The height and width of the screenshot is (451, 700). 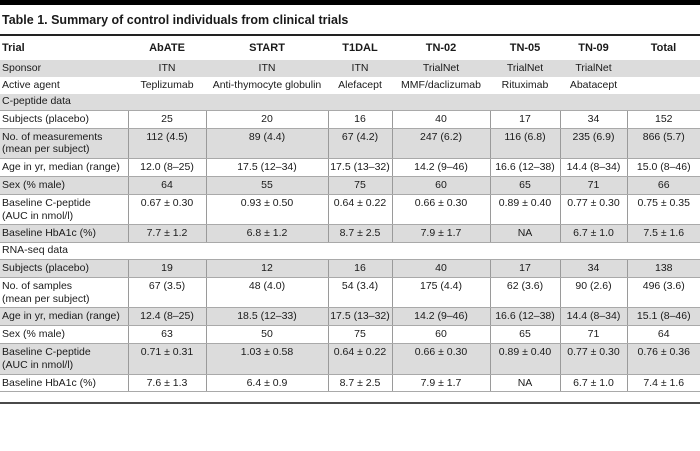 What do you see at coordinates (525, 85) in the screenshot?
I see `cell: Rituximab` at bounding box center [525, 85].